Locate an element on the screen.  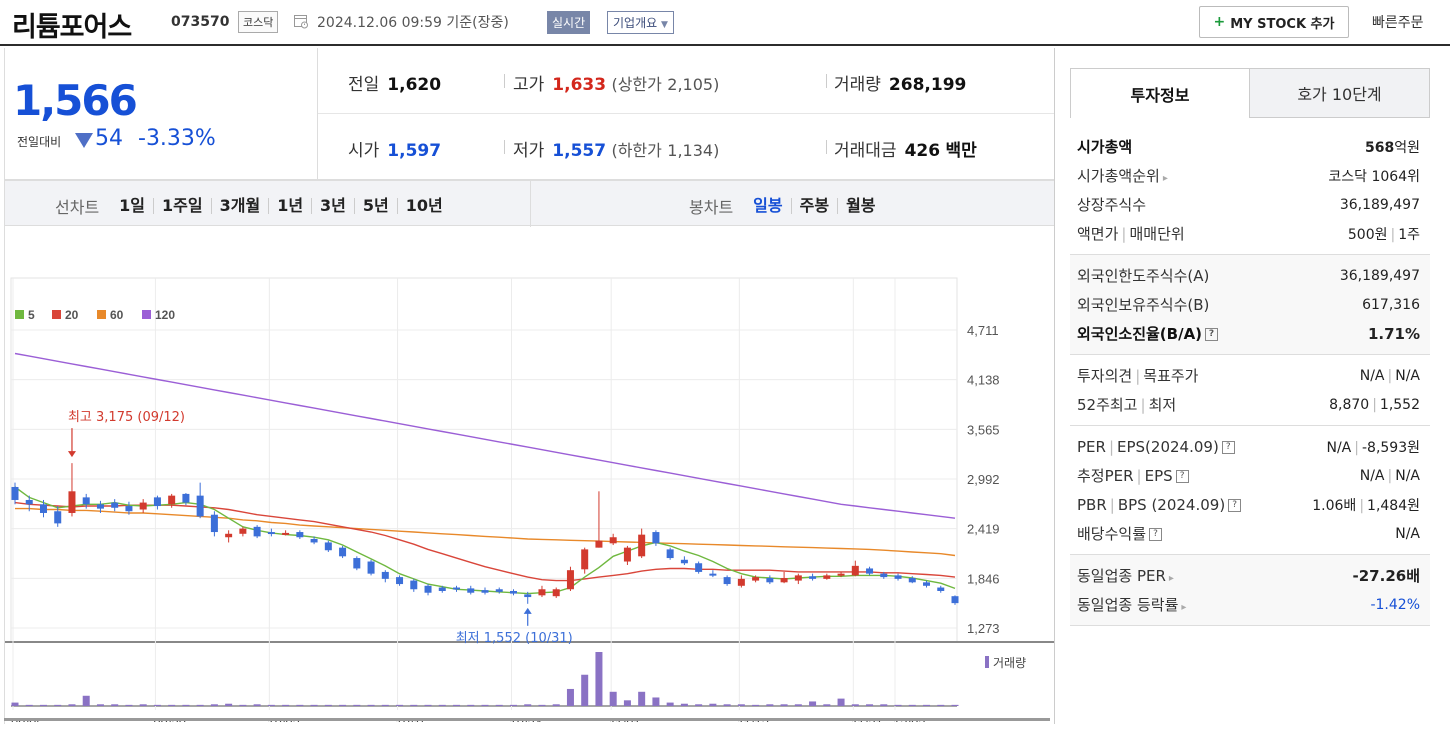
info-row-face-value: 액면가 | 매매단위 500원 | 1주 is located at coordinates (1250, 233).